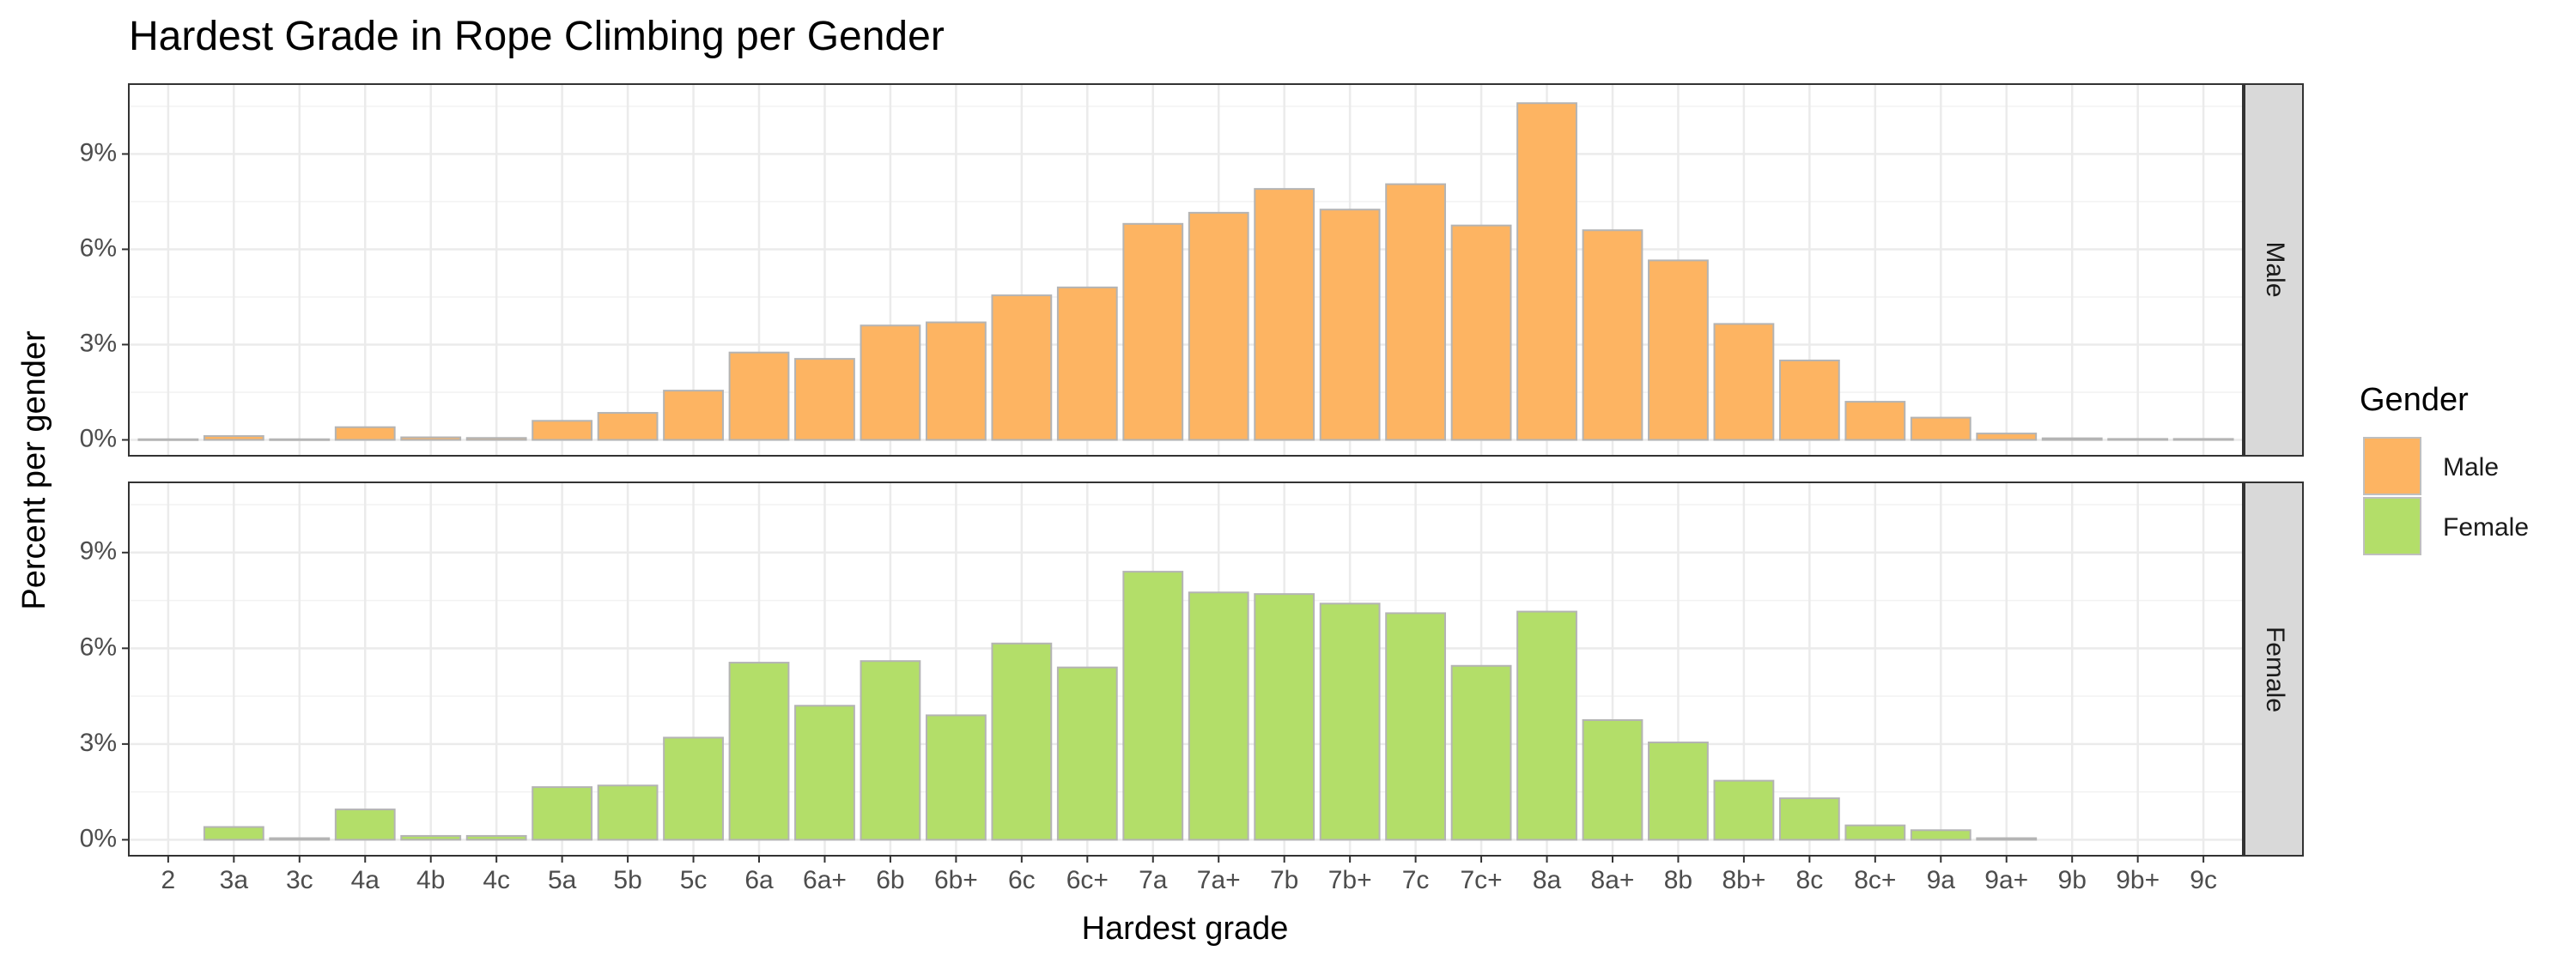  What do you see at coordinates (563, 430) in the screenshot?
I see `bar-male-5a` at bounding box center [563, 430].